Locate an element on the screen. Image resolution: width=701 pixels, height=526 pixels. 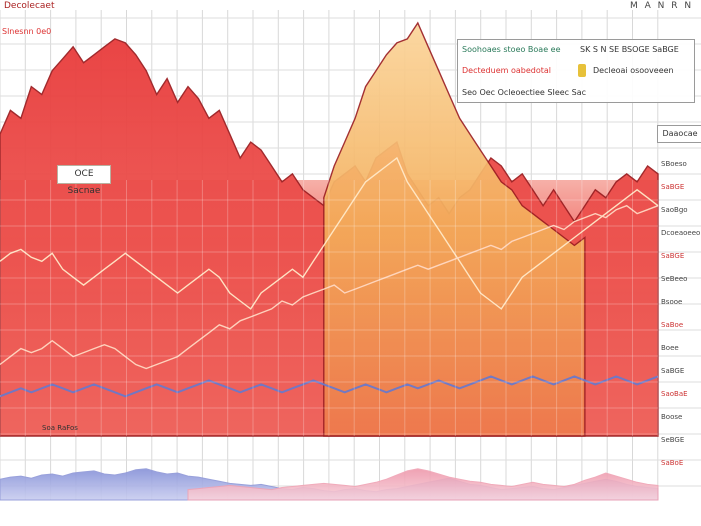
right-axis-label: SeBeeo is located at coordinates (674, 279).